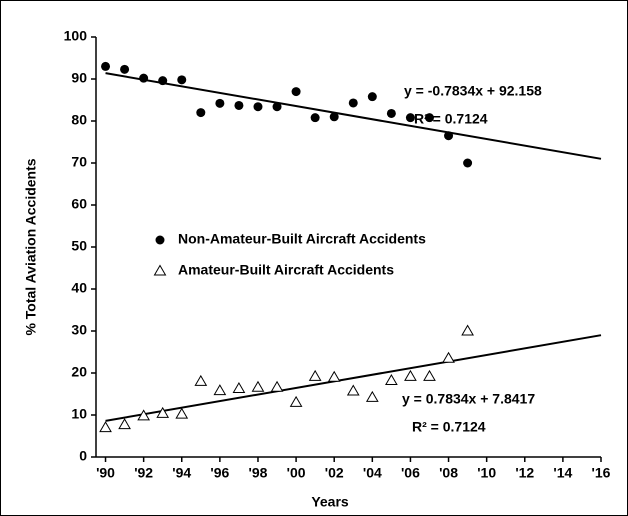  I want to click on x-tick-label: '16, so click(601, 473).